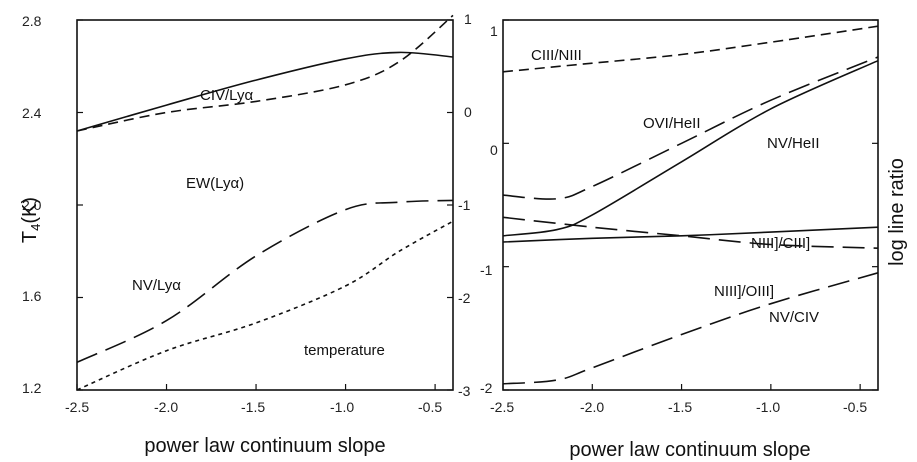  Describe the element at coordinates (897, 212) in the screenshot. I see `right-y-axis-title: log line ratio` at that location.